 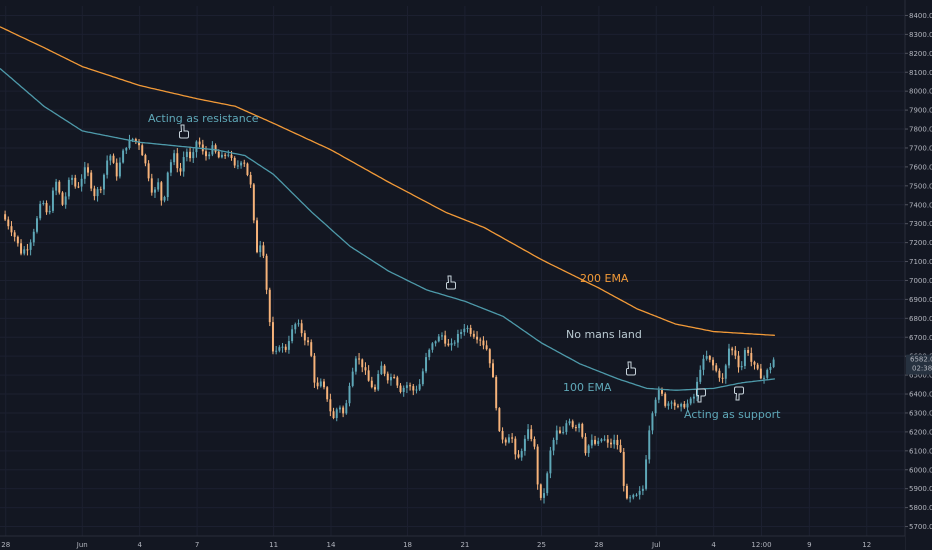 I want to click on price-tick-label: 7700.0, so click(x=920, y=148).